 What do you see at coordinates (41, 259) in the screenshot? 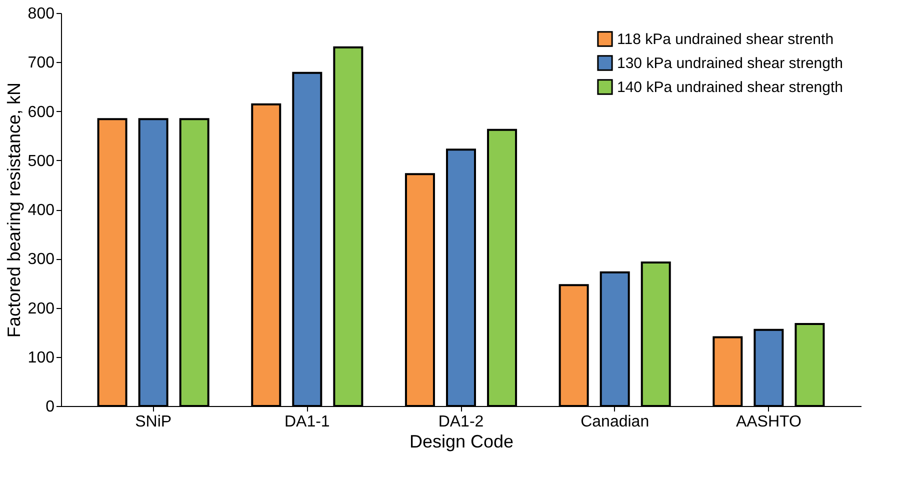
I see `y-tick-label: 300` at bounding box center [41, 259].